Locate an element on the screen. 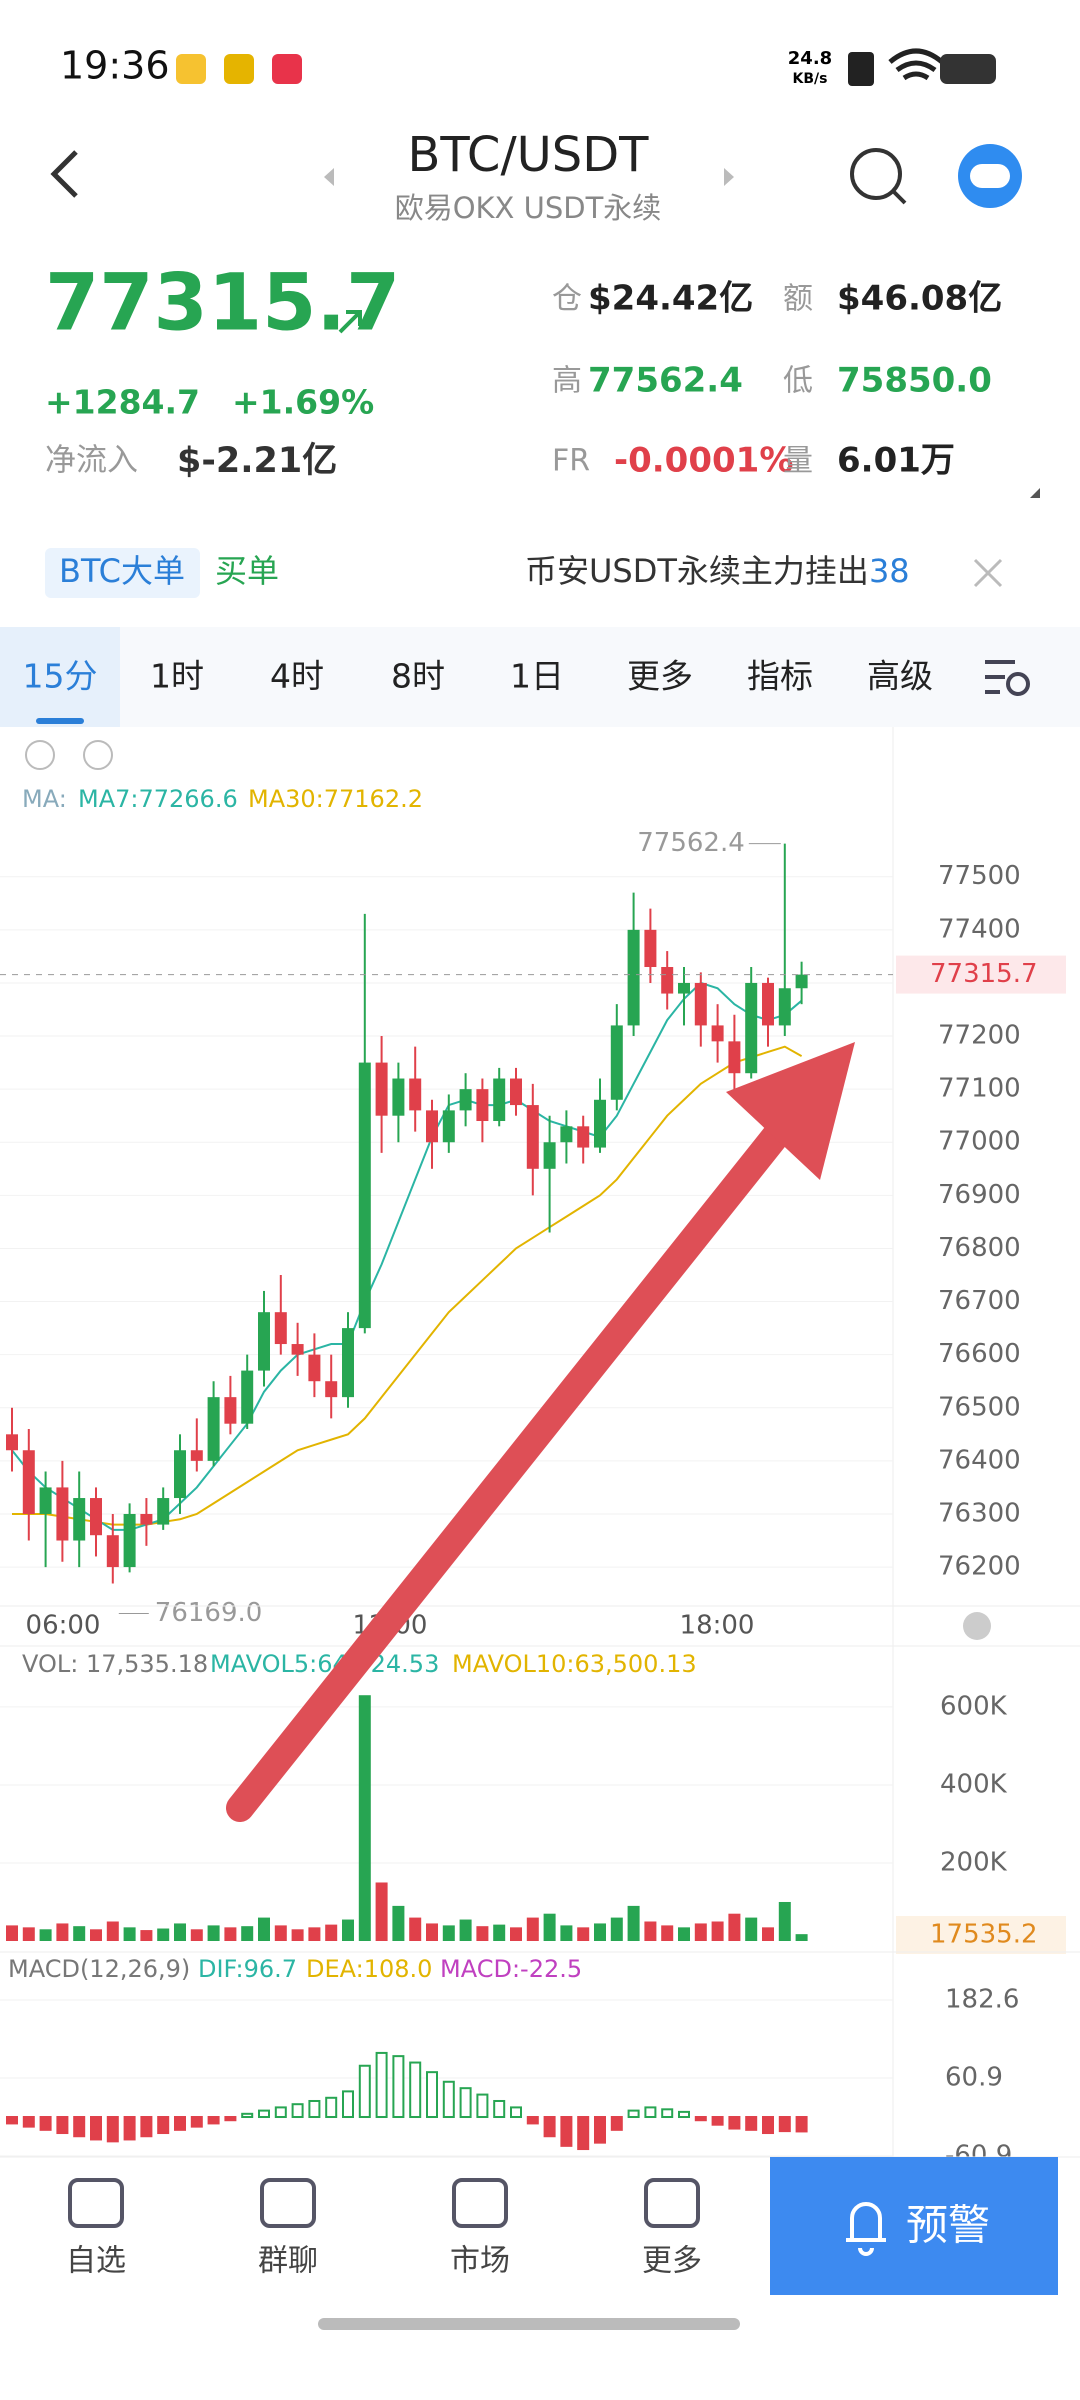  indicator-label: MACD:-22.5 is located at coordinates (511, 1969).